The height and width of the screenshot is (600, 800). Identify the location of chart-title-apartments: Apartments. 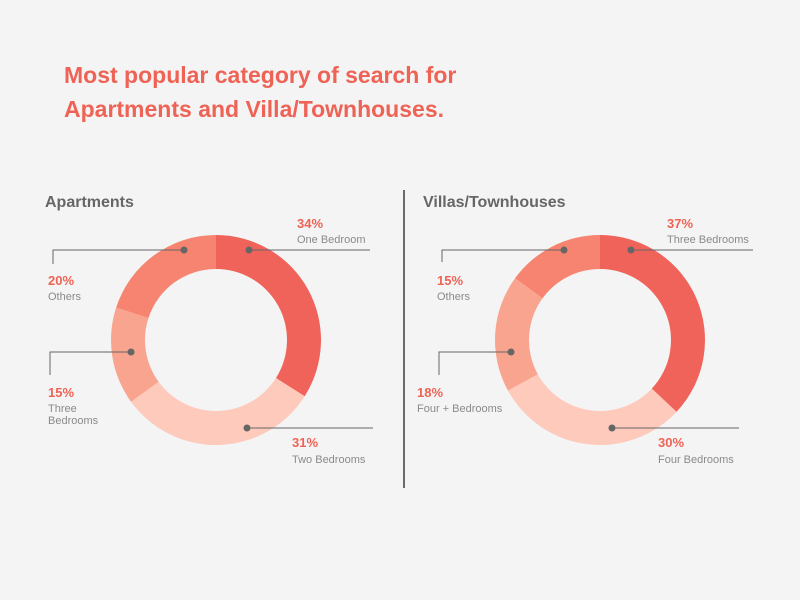
(89, 202).